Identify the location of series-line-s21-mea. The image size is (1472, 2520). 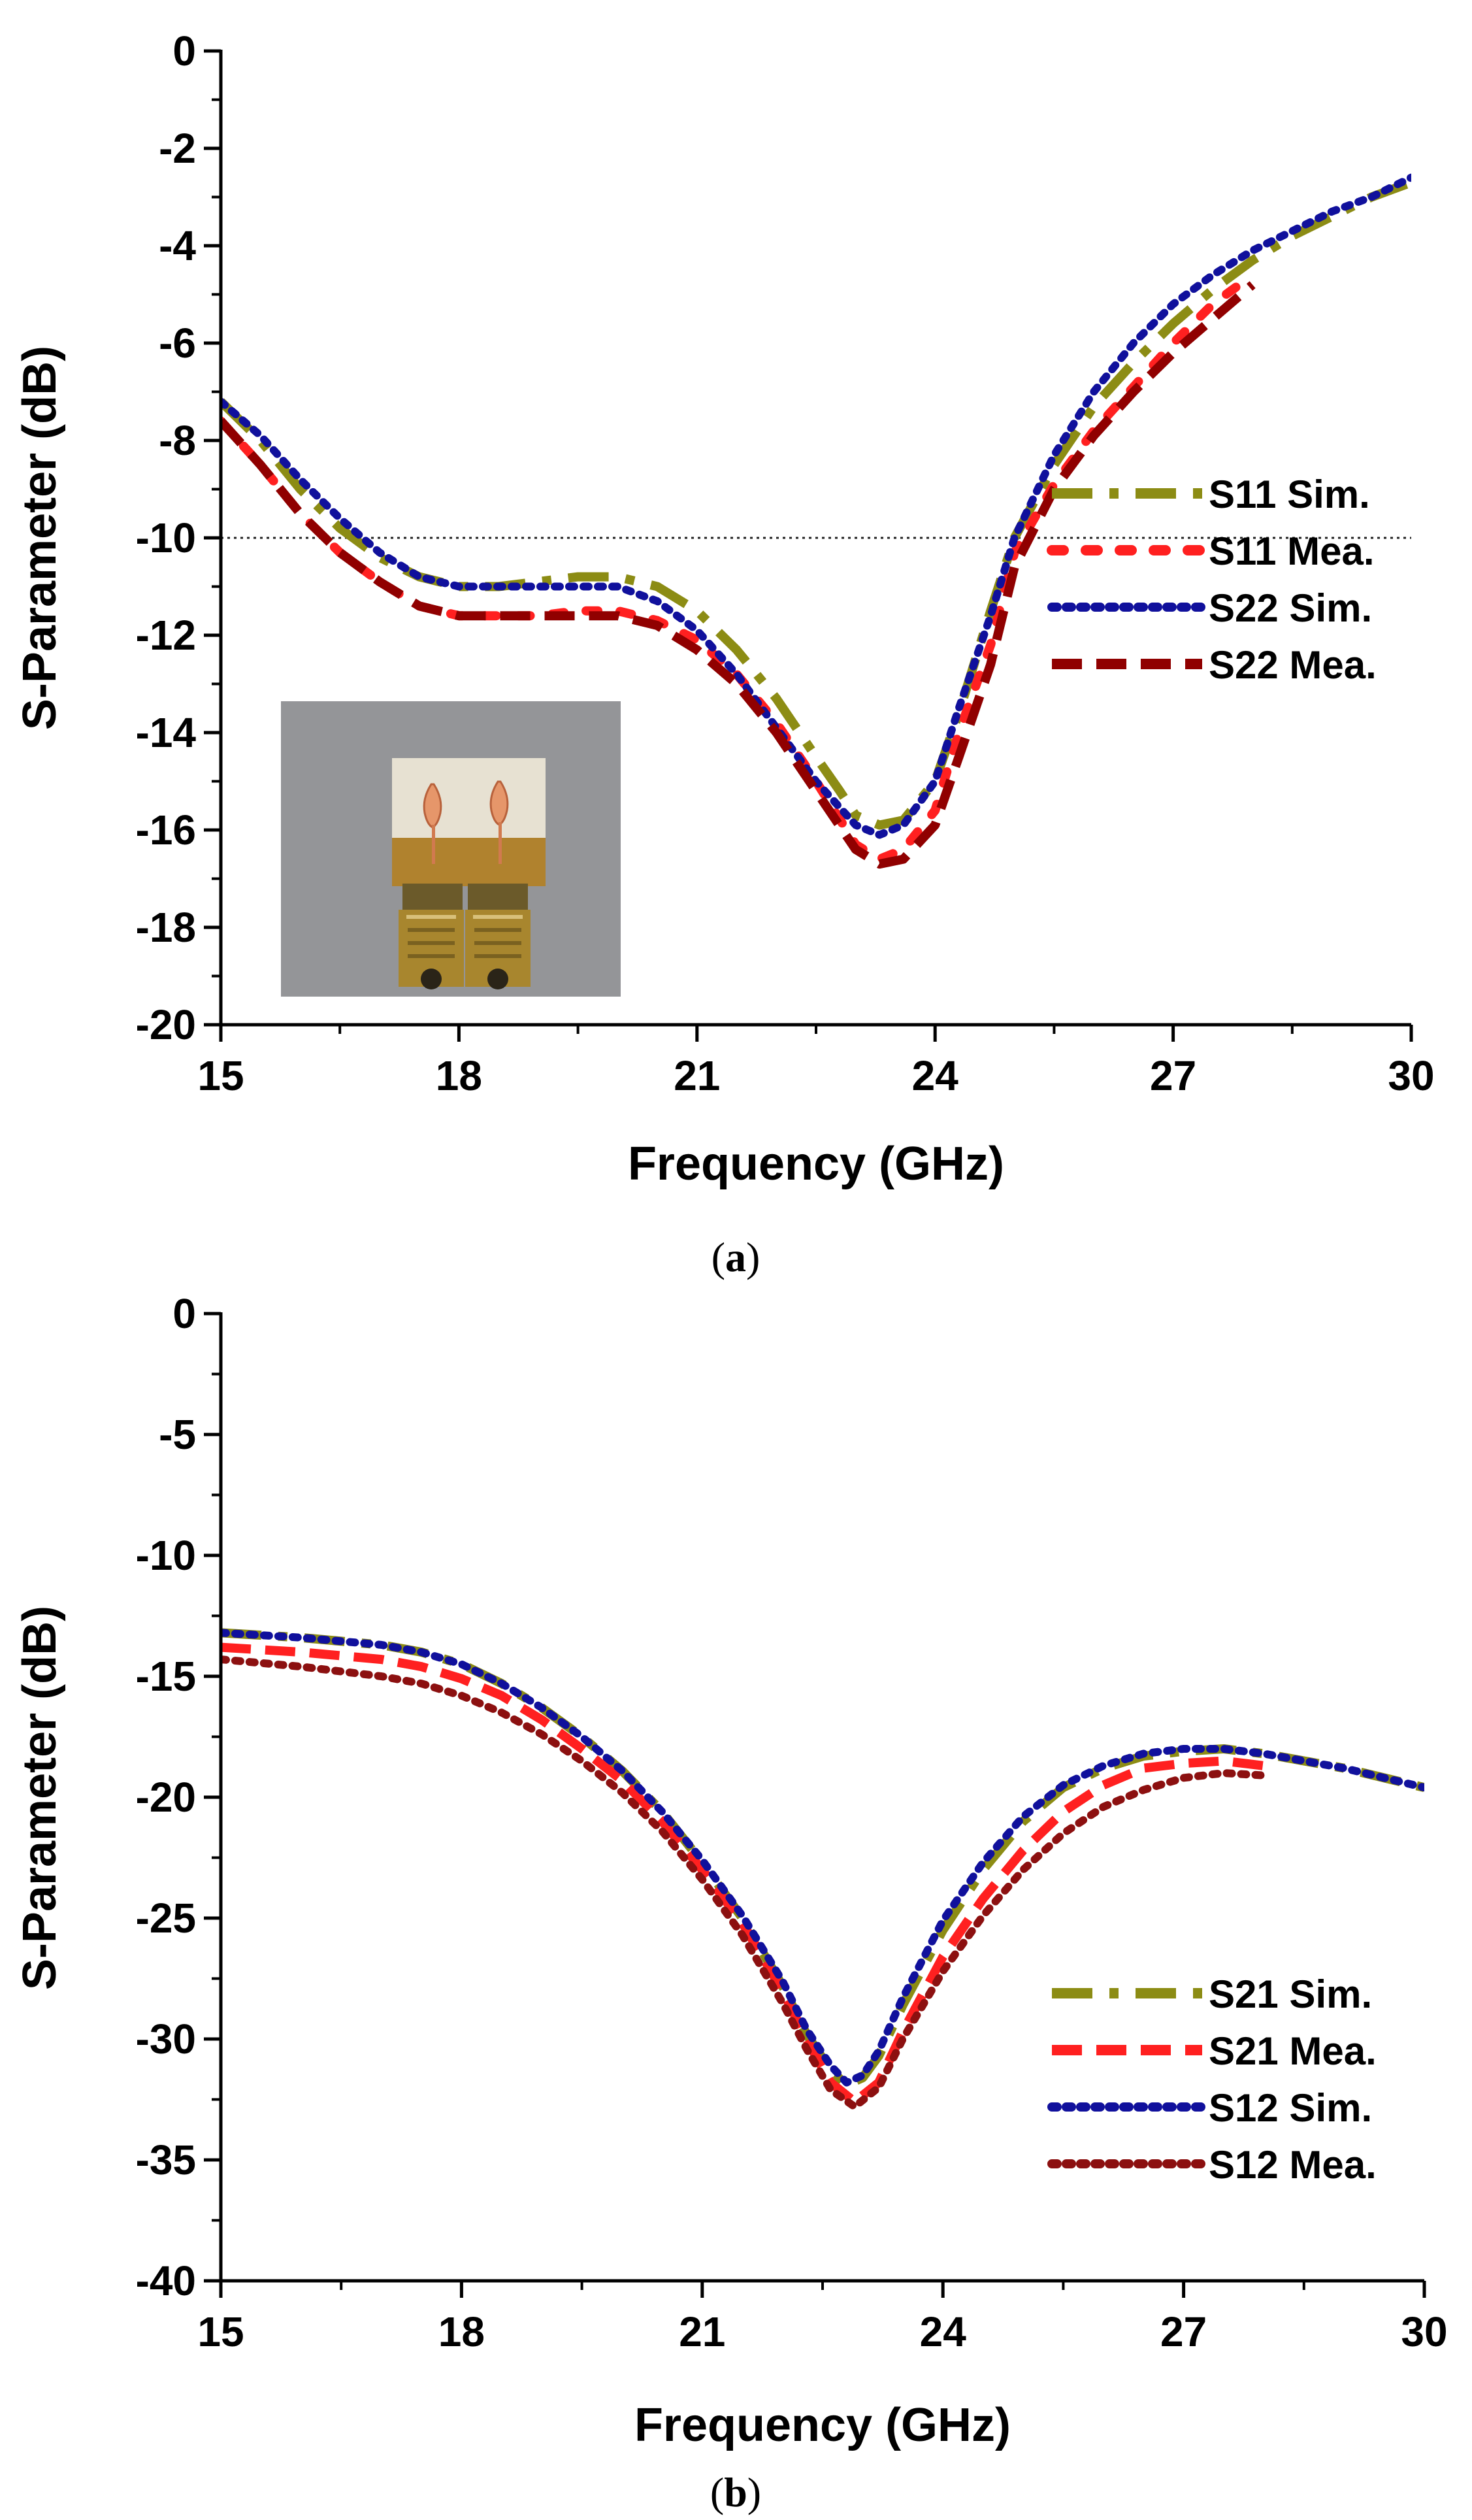
(743, 1874).